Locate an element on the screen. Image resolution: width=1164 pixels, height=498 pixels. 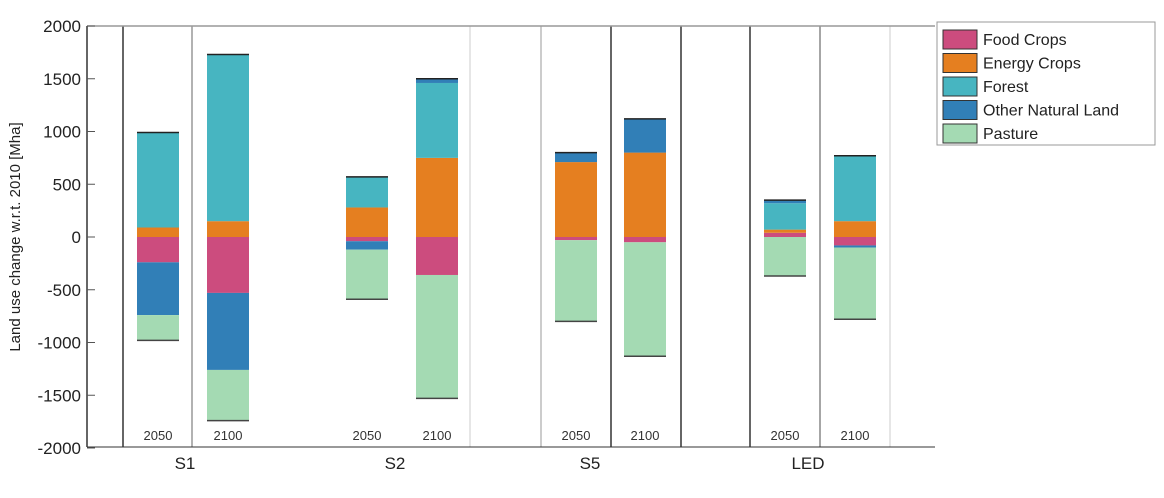
group-label: S5 is located at coordinates (590, 463).